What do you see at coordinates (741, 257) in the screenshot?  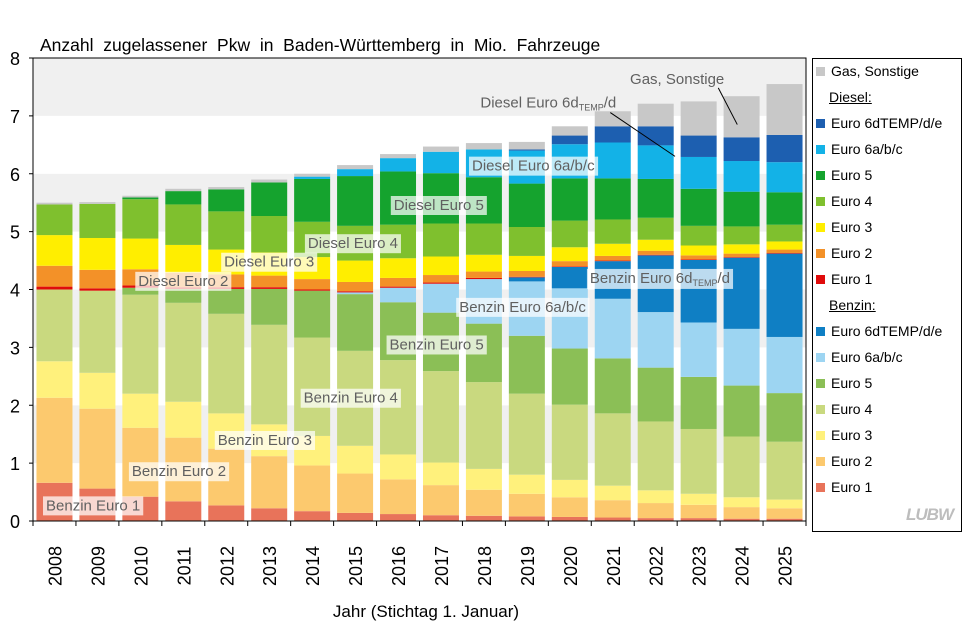 I see `bar-segment-diesel-euro-1-2024` at bounding box center [741, 257].